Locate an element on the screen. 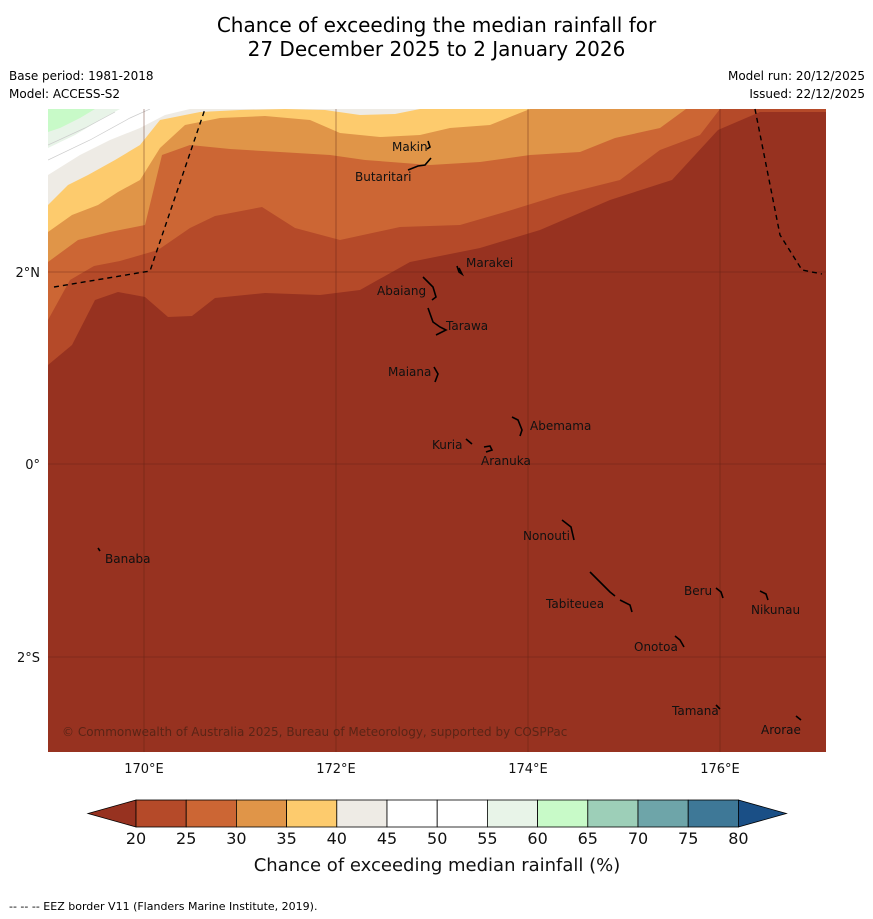 The width and height of the screenshot is (873, 919). label-beru: Beru is located at coordinates (698, 591).